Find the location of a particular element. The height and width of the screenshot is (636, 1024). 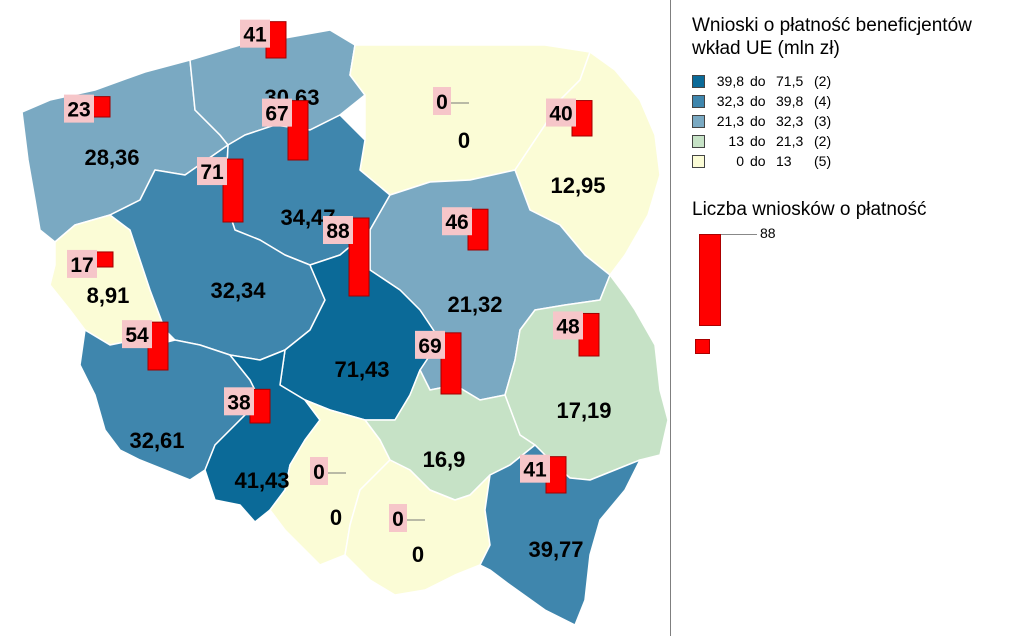

value-label-lodzkie: 71,43 is located at coordinates (361, 369).